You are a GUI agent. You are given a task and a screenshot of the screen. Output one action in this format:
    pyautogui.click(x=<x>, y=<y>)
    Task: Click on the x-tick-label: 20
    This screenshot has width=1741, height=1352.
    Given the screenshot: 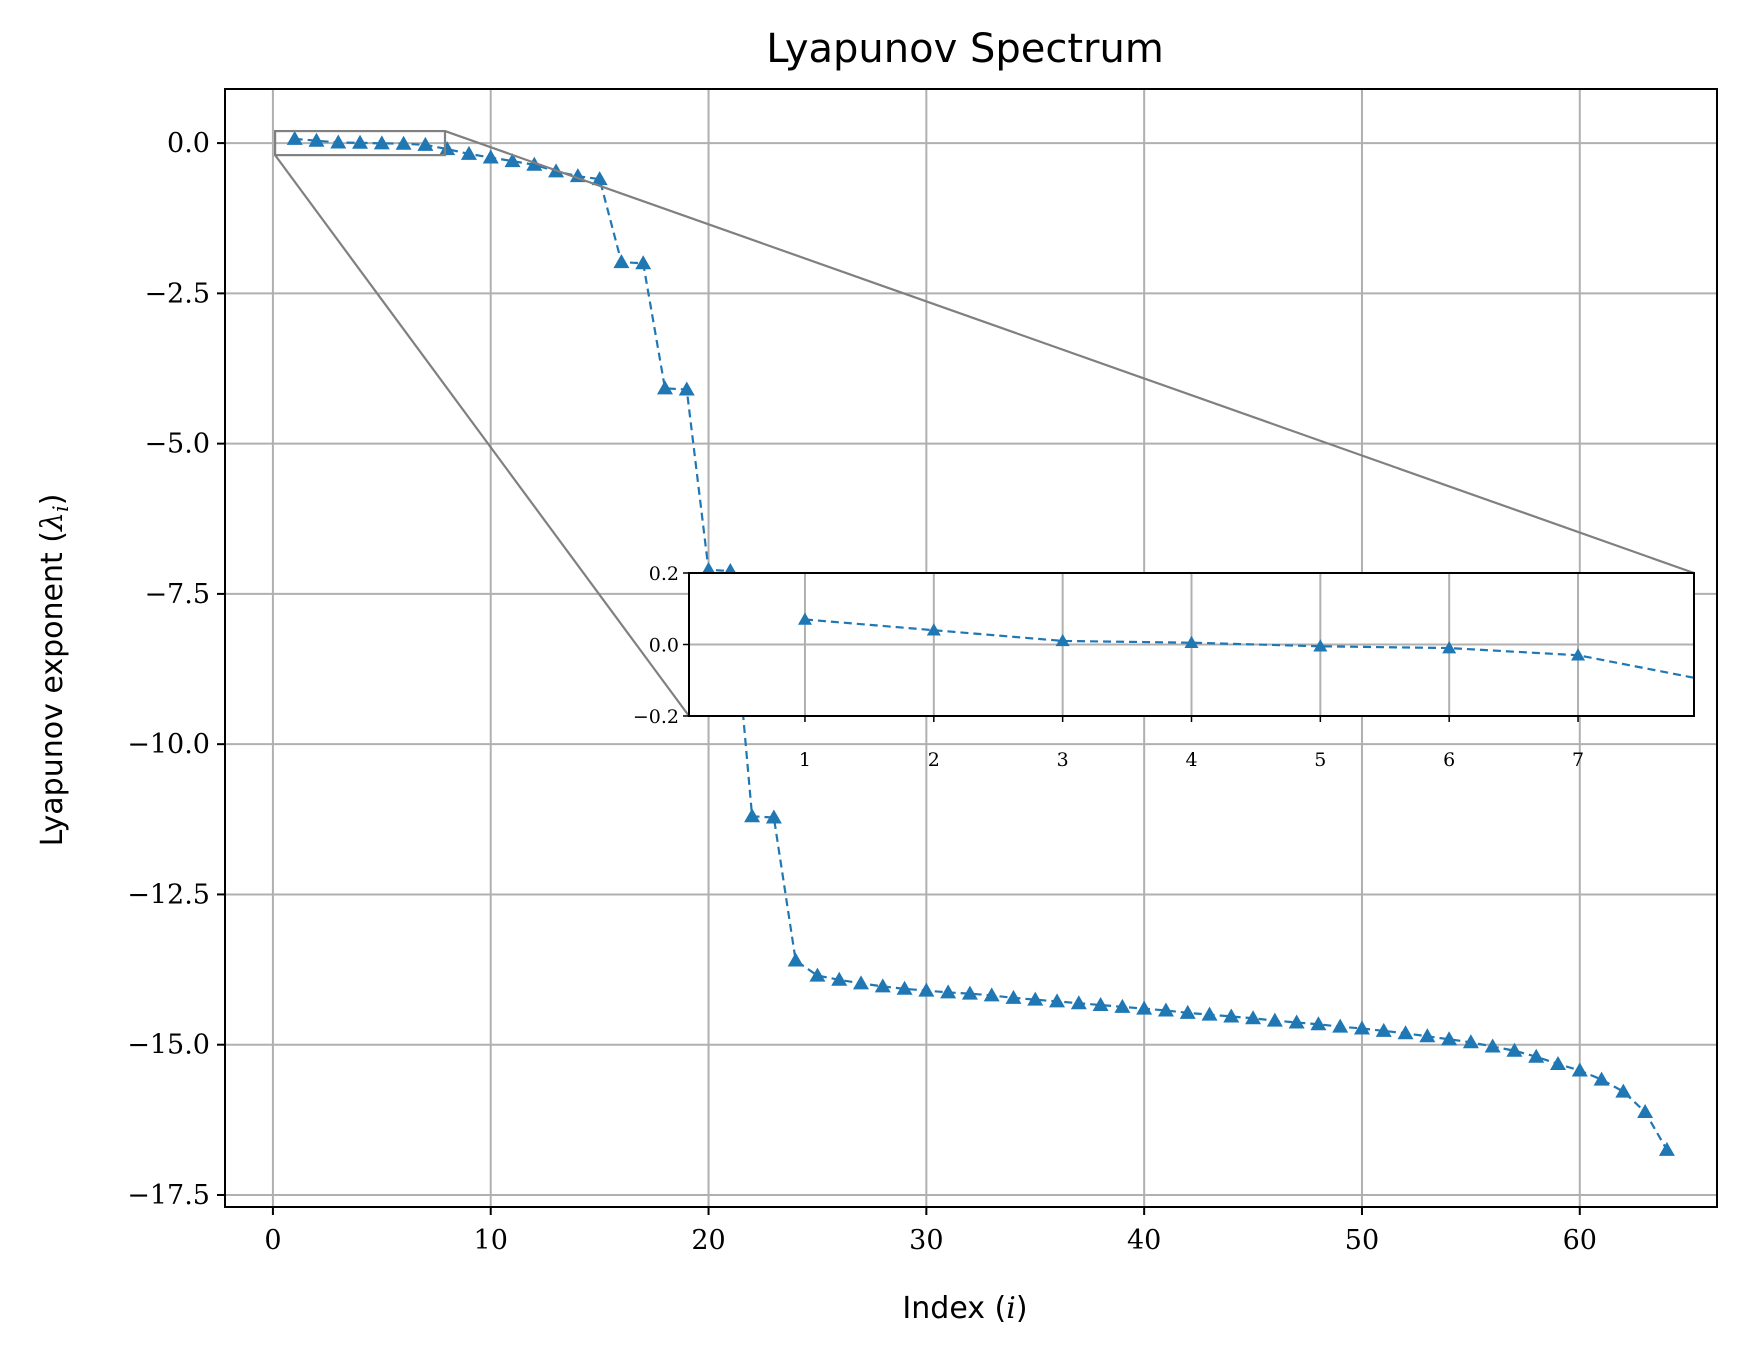 What is the action you would take?
    pyautogui.click(x=708, y=1240)
    